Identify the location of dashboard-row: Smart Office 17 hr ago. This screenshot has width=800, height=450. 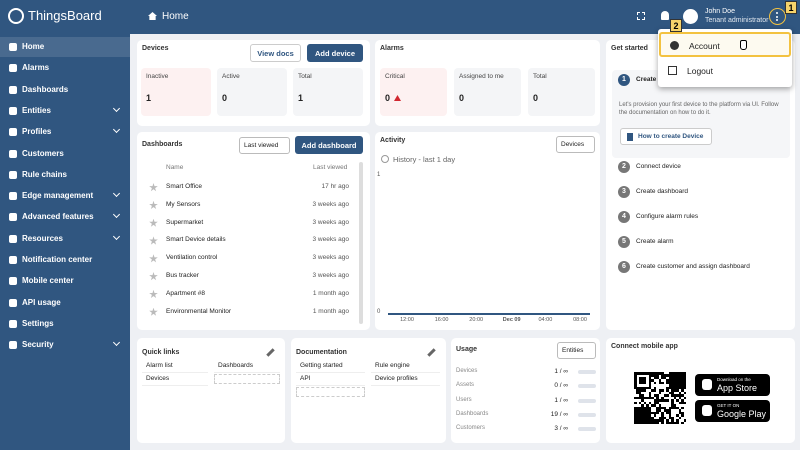
(250, 188).